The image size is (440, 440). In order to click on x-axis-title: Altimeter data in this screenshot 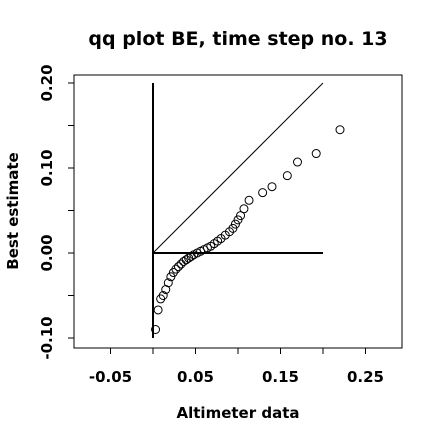, I will do `click(238, 413)`.